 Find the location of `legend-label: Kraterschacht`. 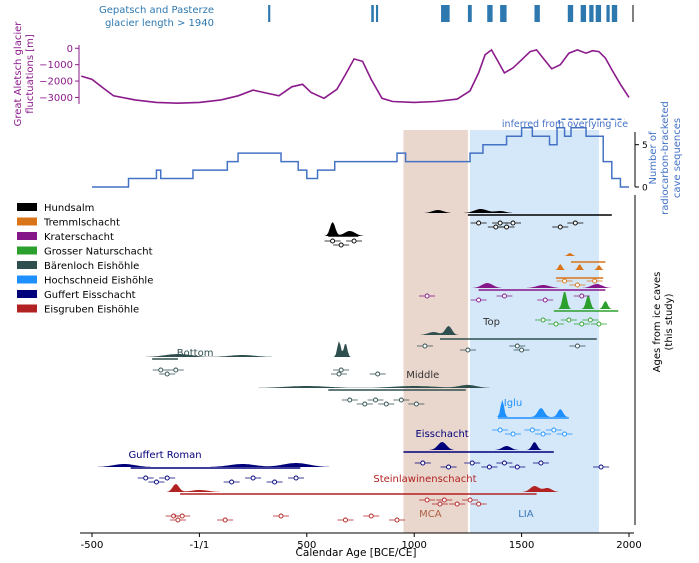

legend-label: Kraterschacht is located at coordinates (79, 237).